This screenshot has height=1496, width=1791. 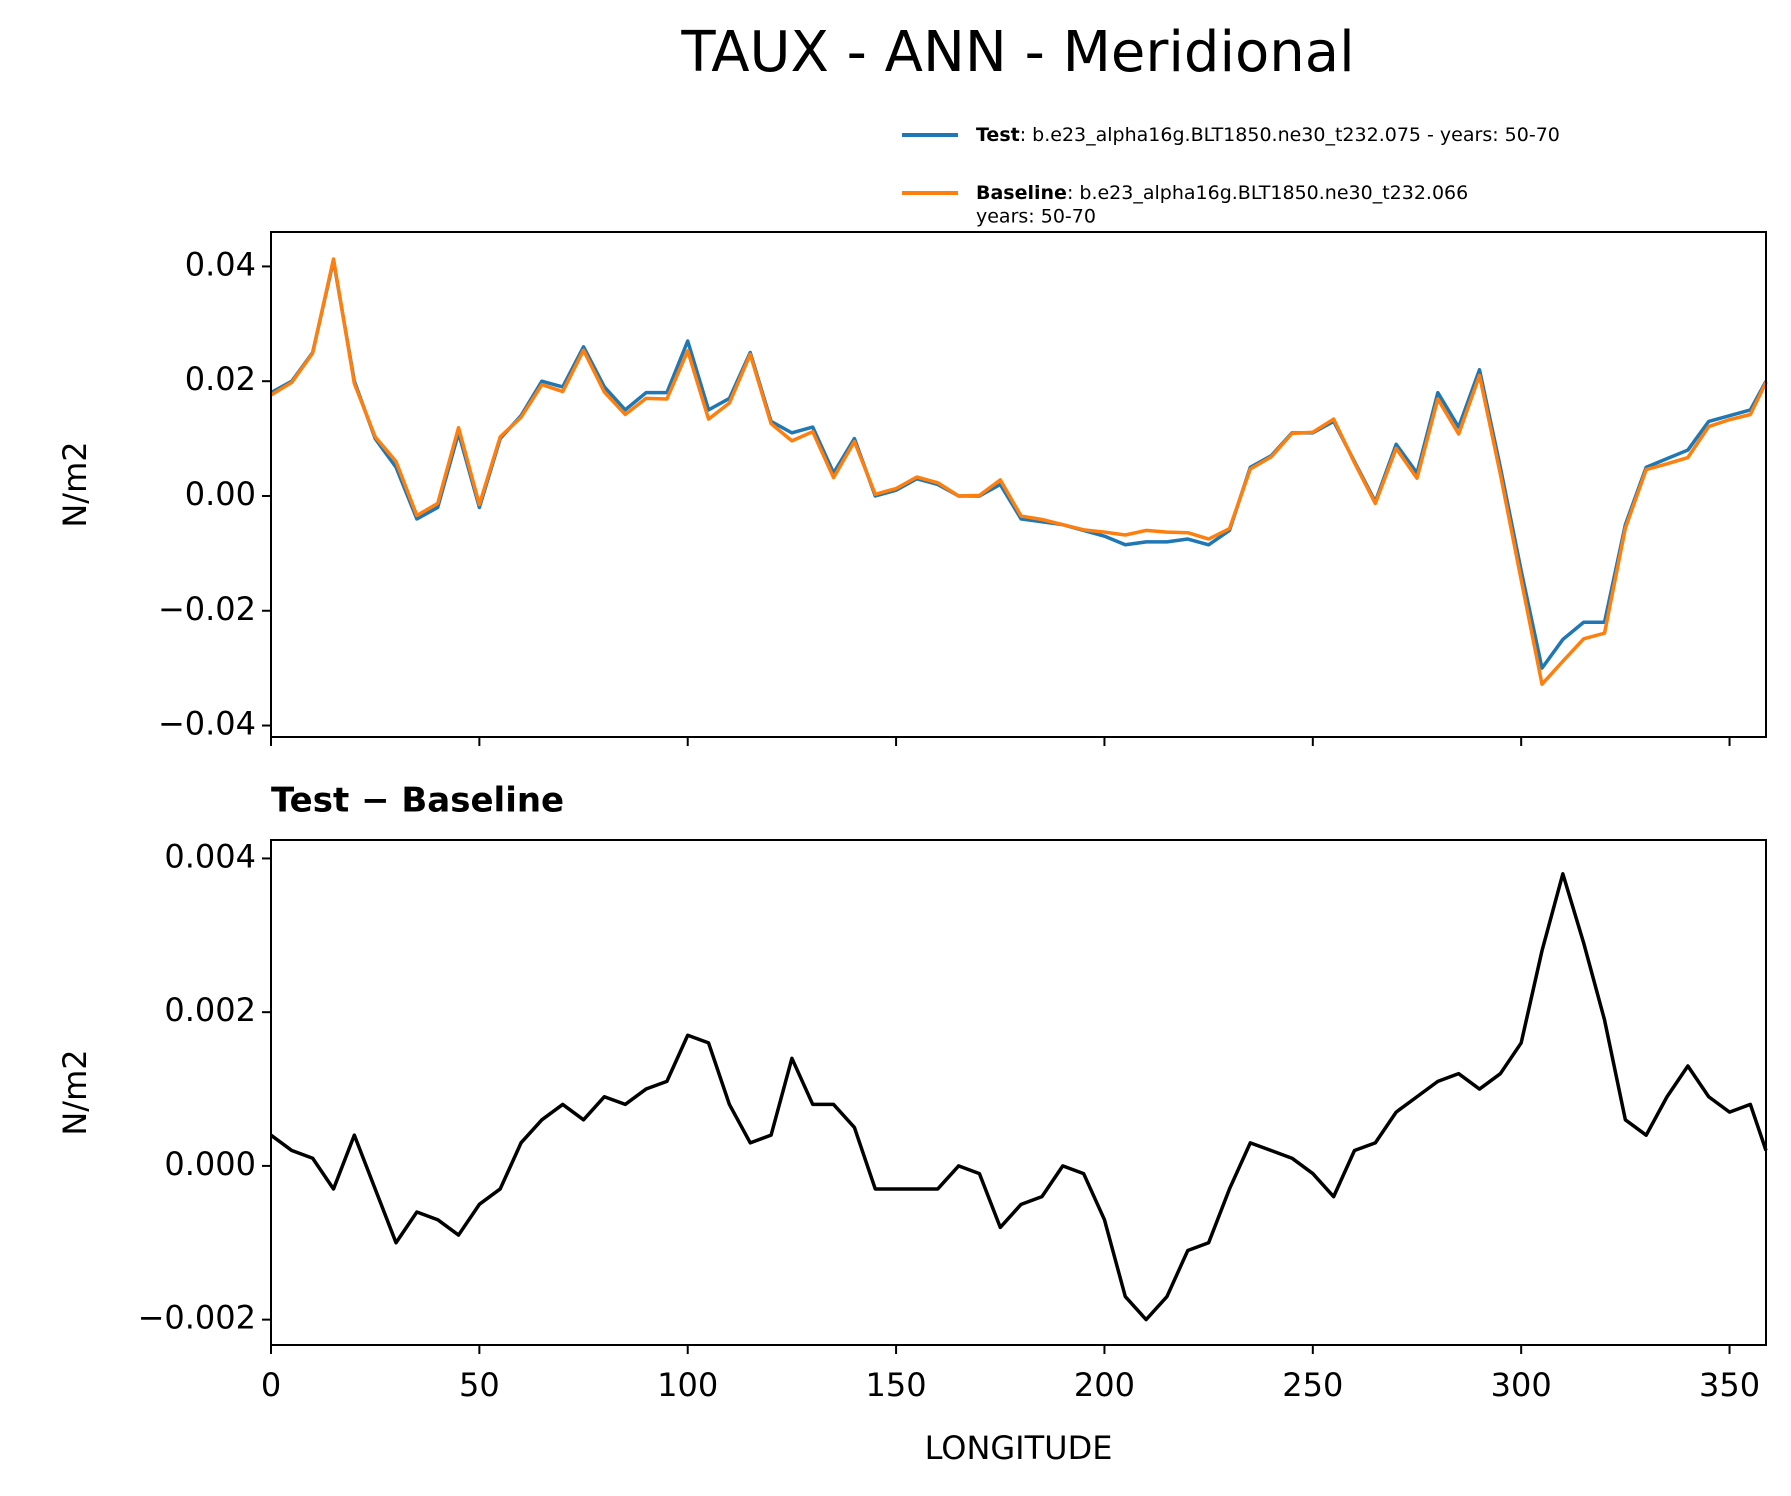 I want to click on figure-title: TAUX - ANN - Meridional, so click(x=1017, y=52).